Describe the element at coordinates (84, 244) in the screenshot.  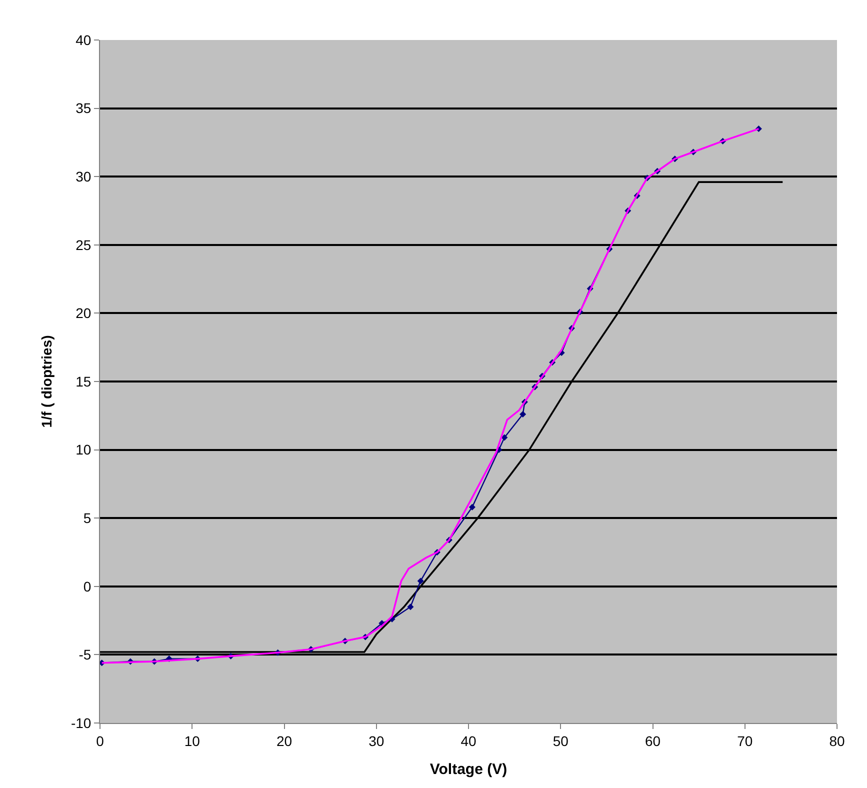
I see `y-tick-label: 25` at that location.